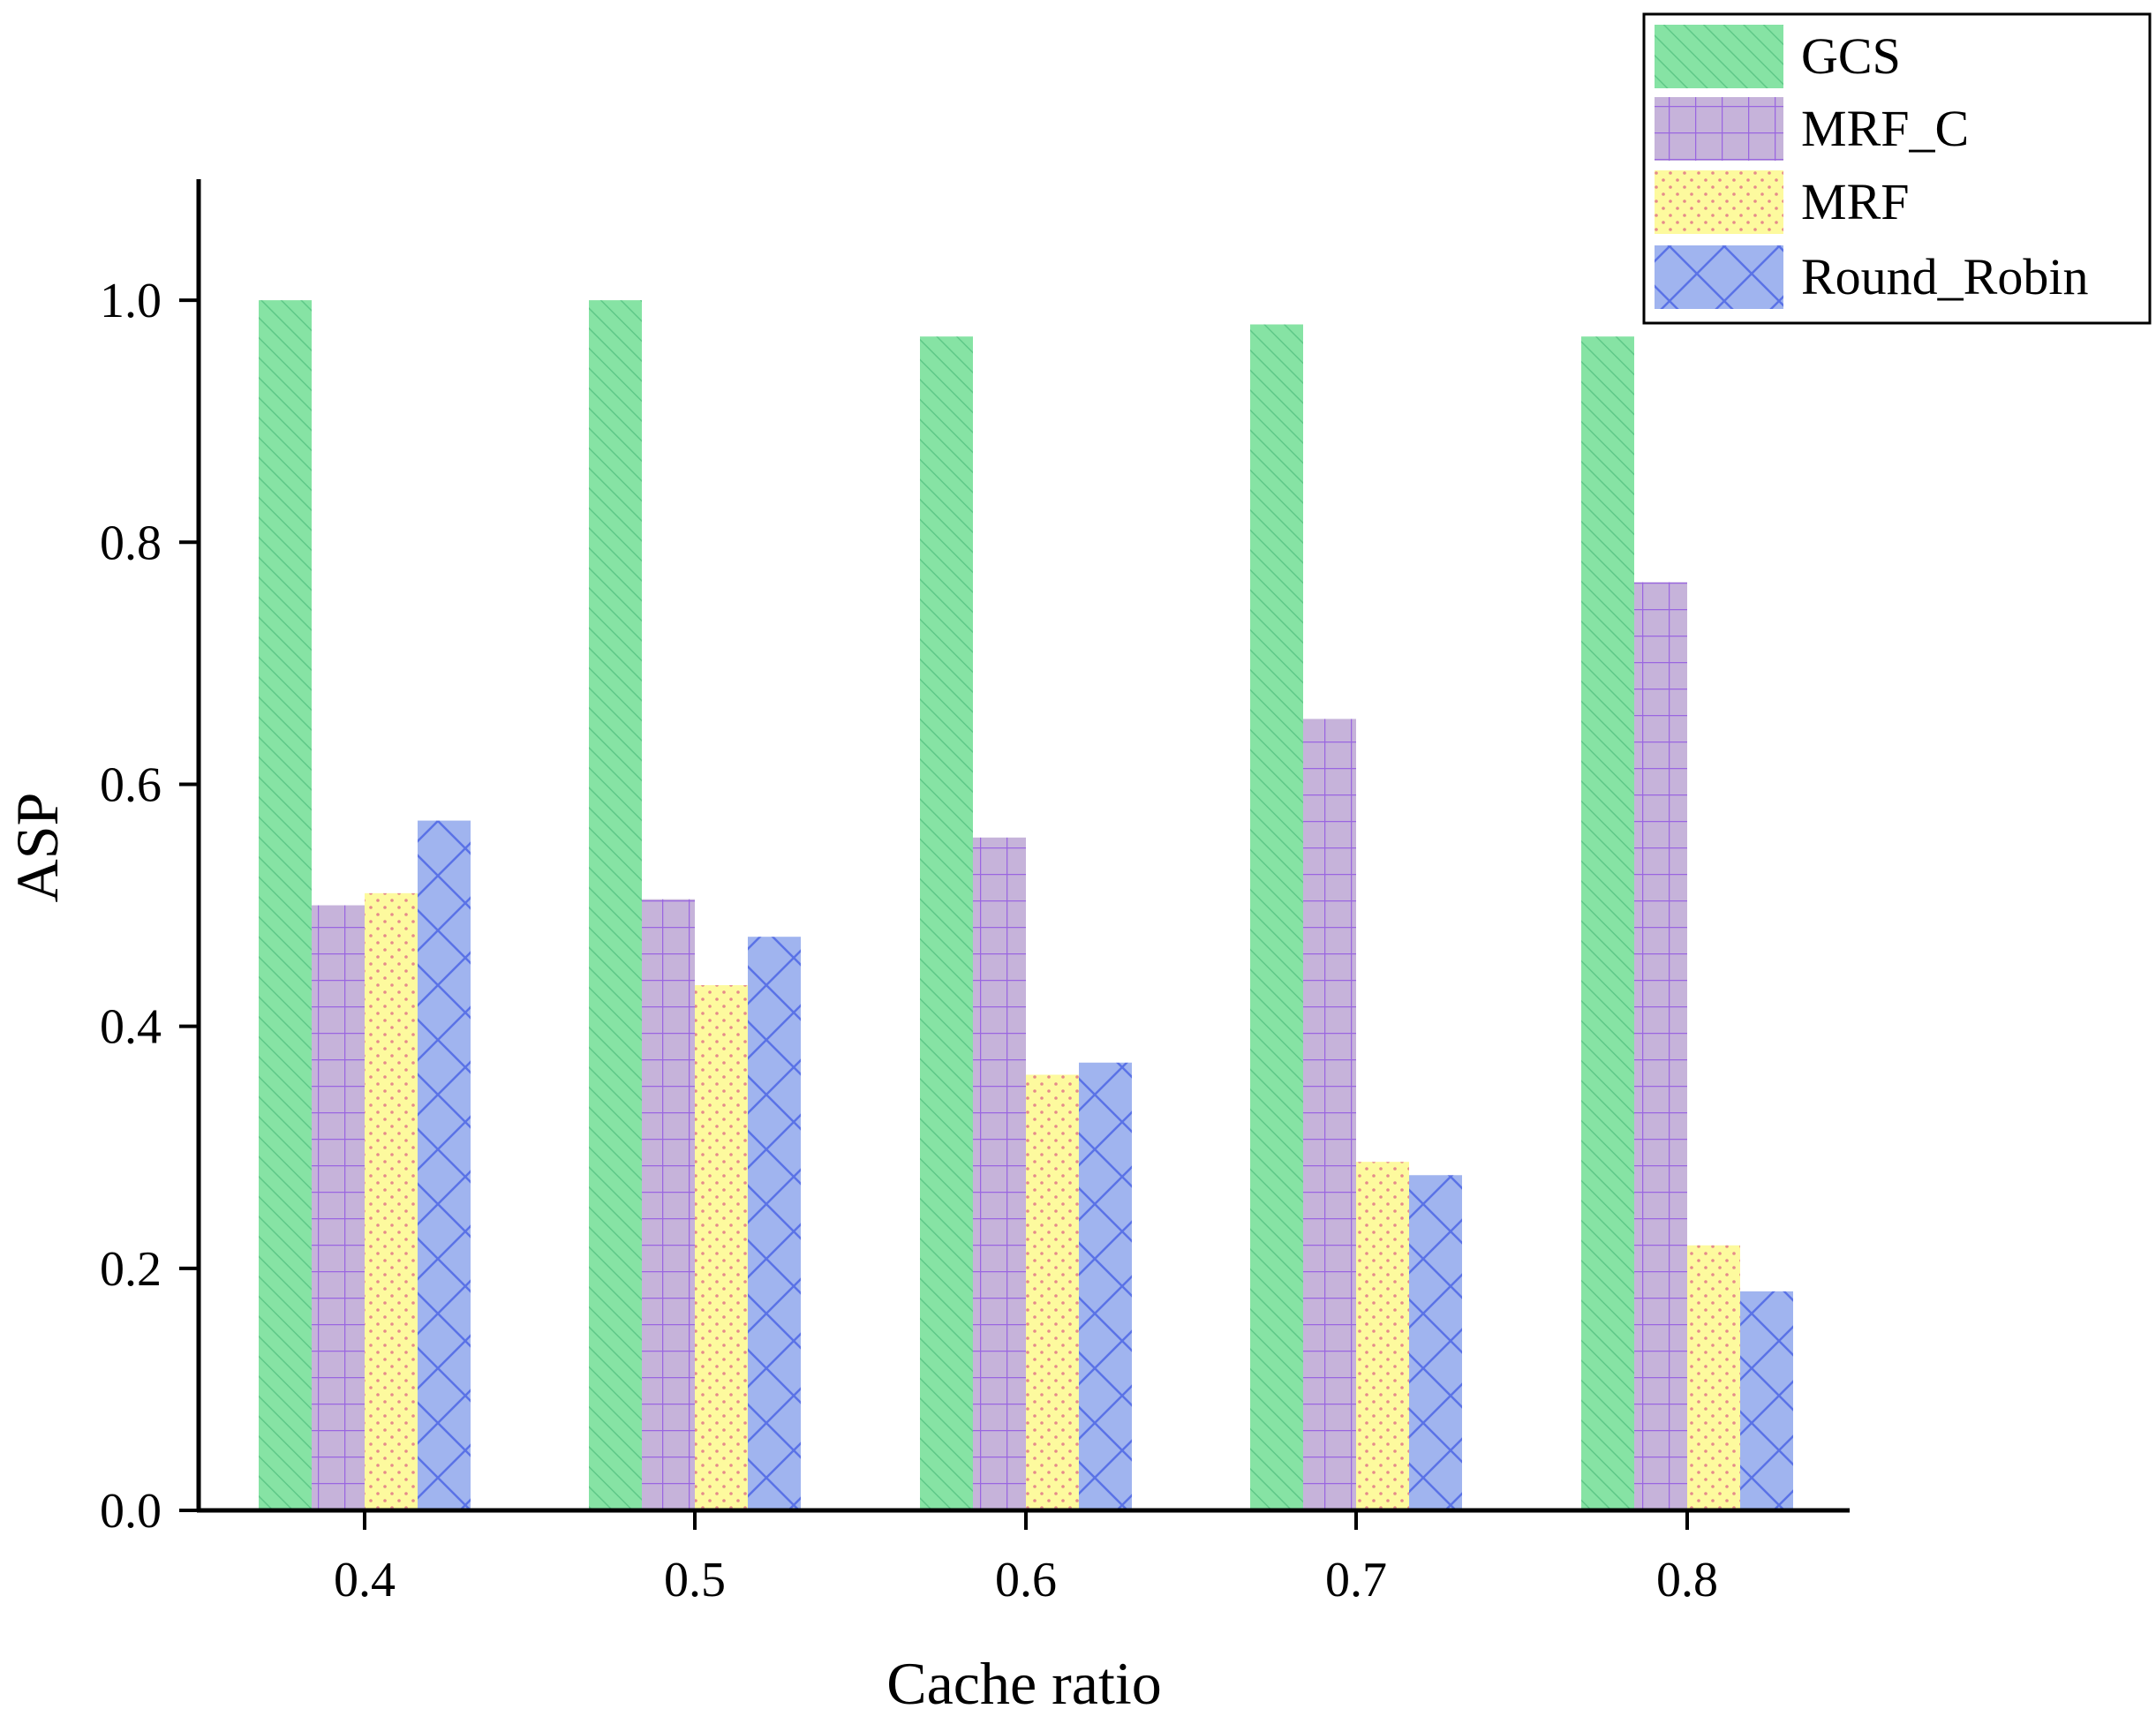 This screenshot has width=2156, height=1724. What do you see at coordinates (774, 1223) in the screenshot?
I see `bar-round-robin-0.5` at bounding box center [774, 1223].